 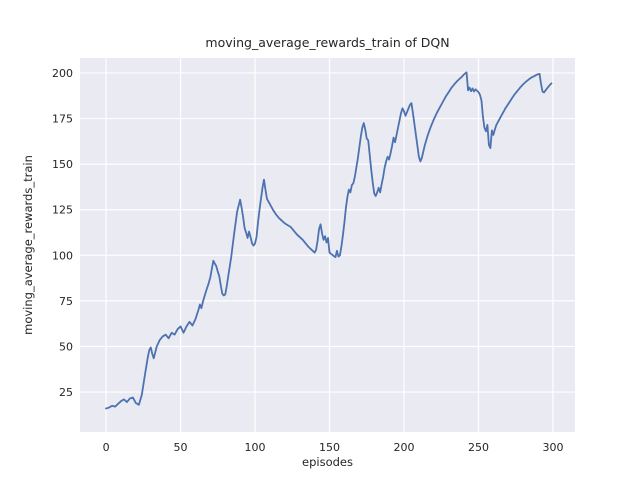 What do you see at coordinates (66, 346) in the screenshot?
I see `y-tick-label: 50` at bounding box center [66, 346].